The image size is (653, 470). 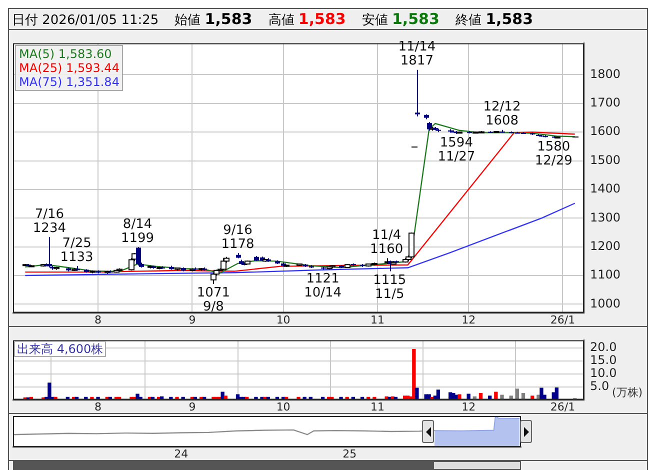 I want to click on y-tick-label: 1700, so click(x=605, y=103).